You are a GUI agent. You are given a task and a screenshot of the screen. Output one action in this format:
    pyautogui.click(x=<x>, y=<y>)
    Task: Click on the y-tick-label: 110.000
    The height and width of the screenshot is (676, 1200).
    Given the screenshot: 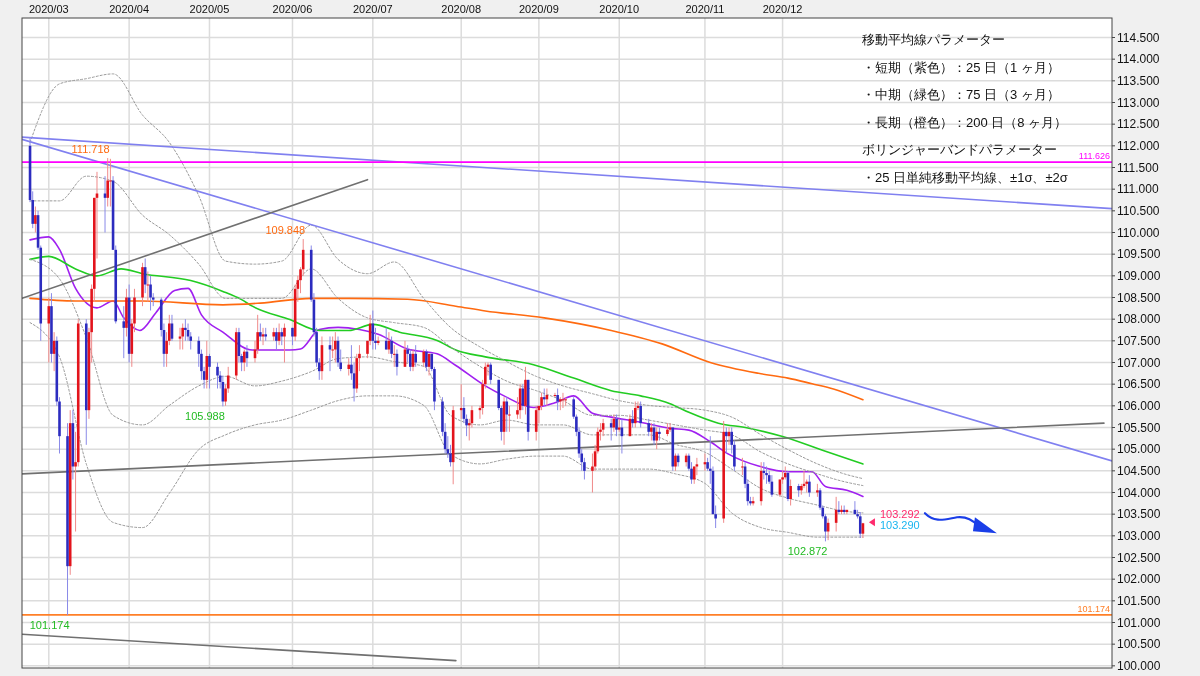 What is the action you would take?
    pyautogui.click(x=1138, y=232)
    